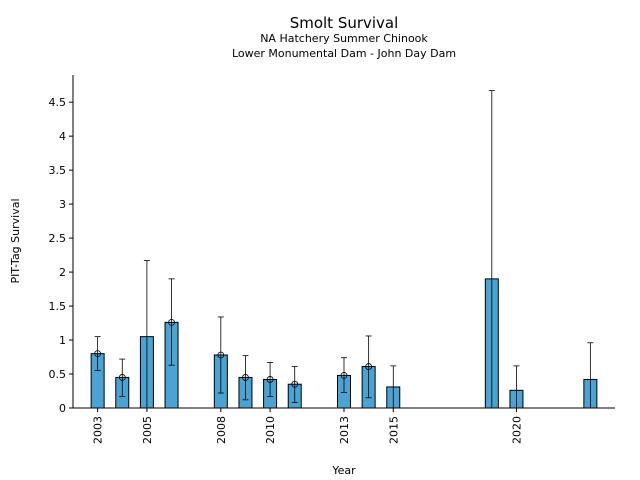  Describe the element at coordinates (270, 379) in the screenshot. I see `point-marker-2010` at that location.